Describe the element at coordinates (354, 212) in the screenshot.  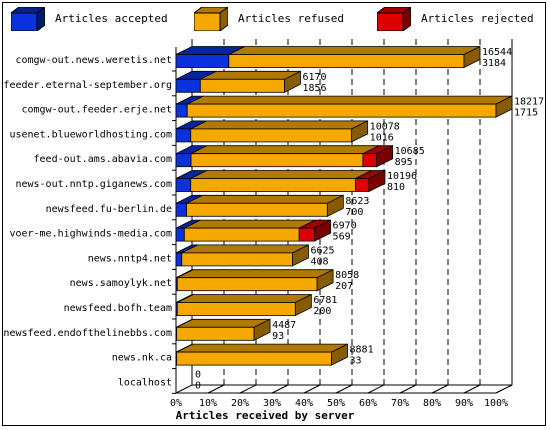
I see `accepted-label: 700` at that location.